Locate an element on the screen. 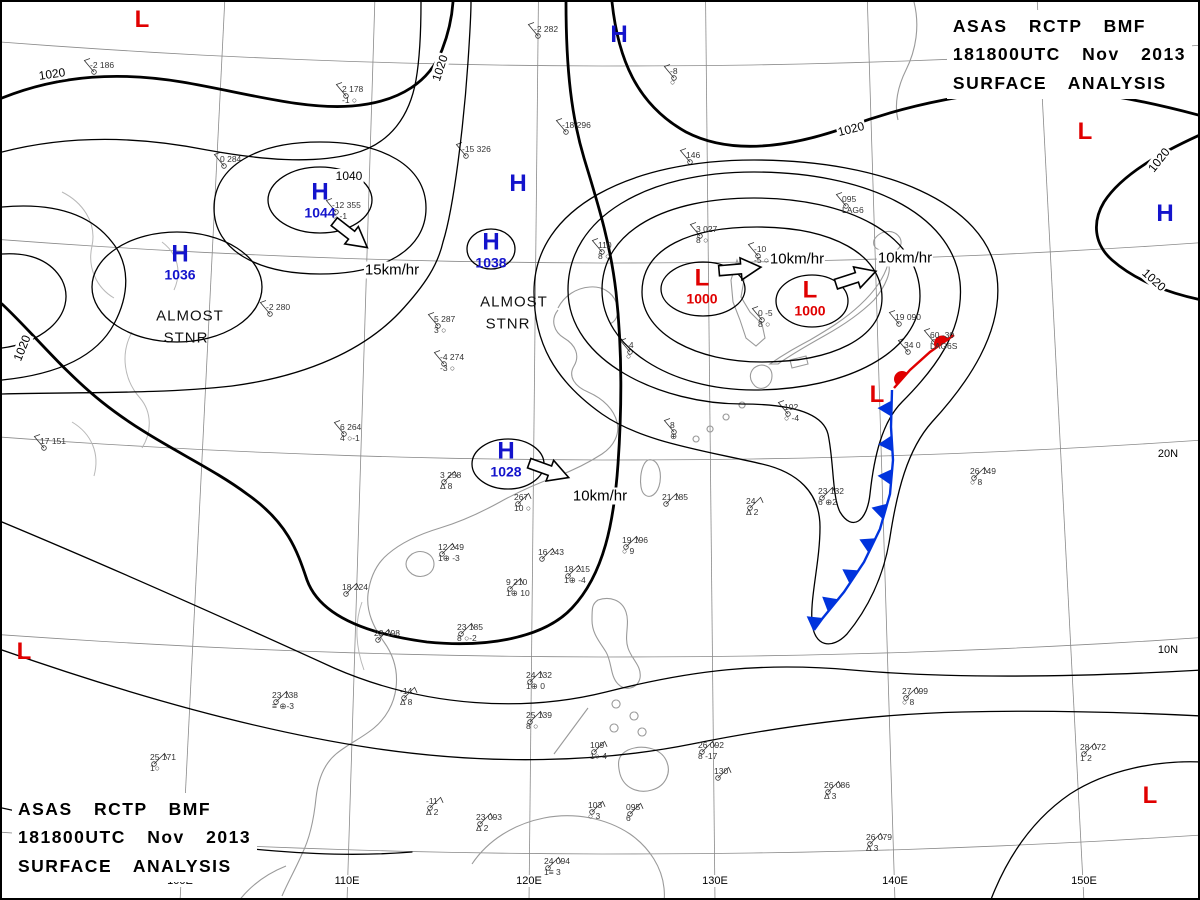 This screenshot has height=900, width=1200. station-plot: 267 10 ○ is located at coordinates (522, 502).